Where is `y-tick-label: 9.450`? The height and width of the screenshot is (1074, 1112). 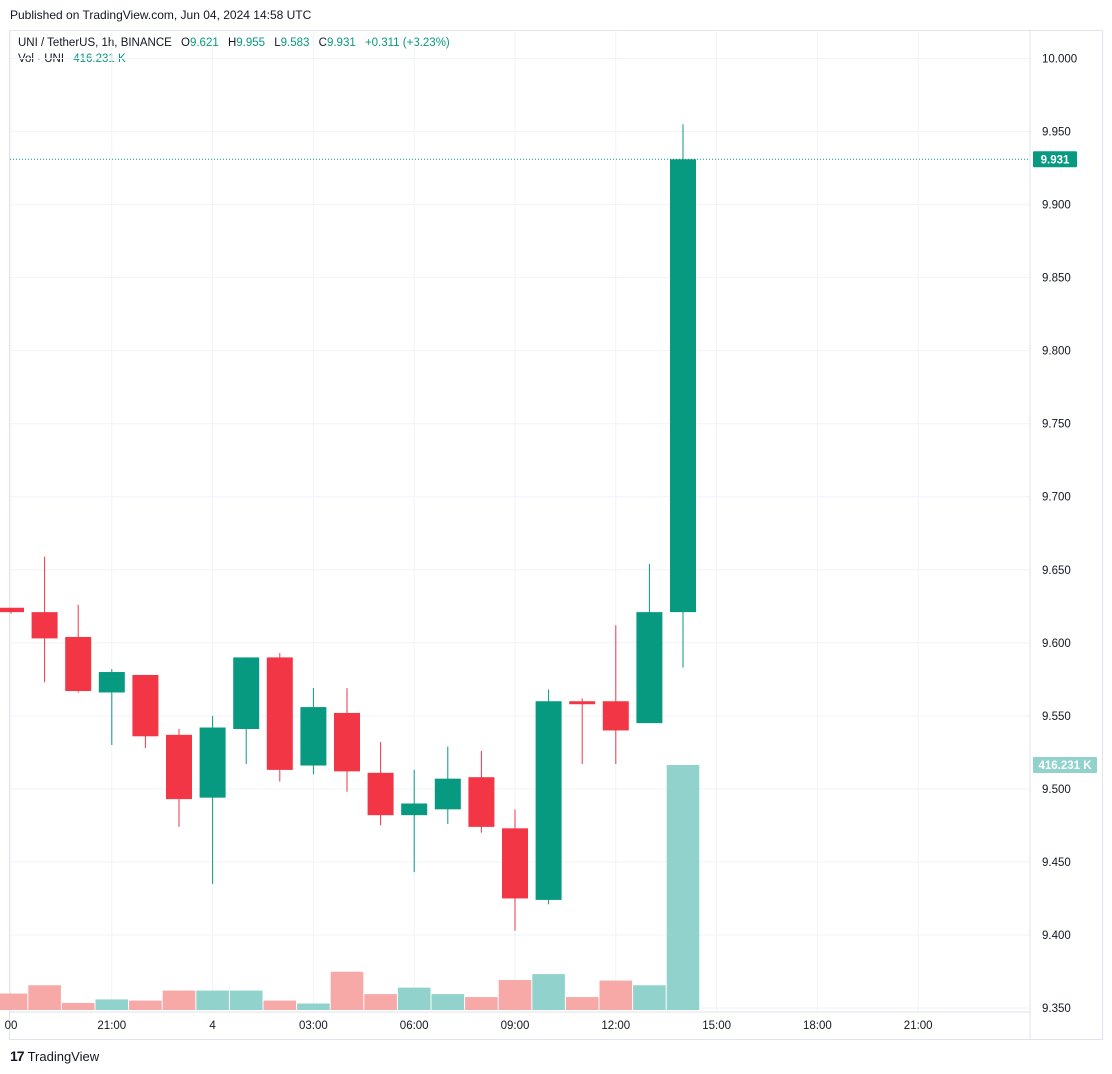 y-tick-label: 9.450 is located at coordinates (1056, 863).